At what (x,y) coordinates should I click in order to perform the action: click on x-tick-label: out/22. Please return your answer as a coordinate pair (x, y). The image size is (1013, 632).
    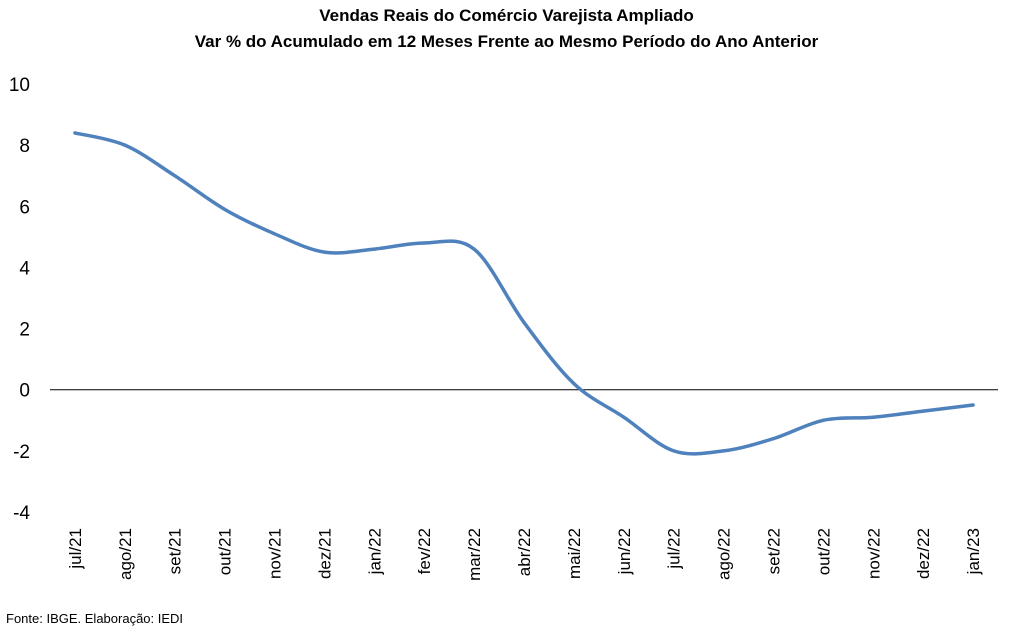
    Looking at the image, I should click on (823, 551).